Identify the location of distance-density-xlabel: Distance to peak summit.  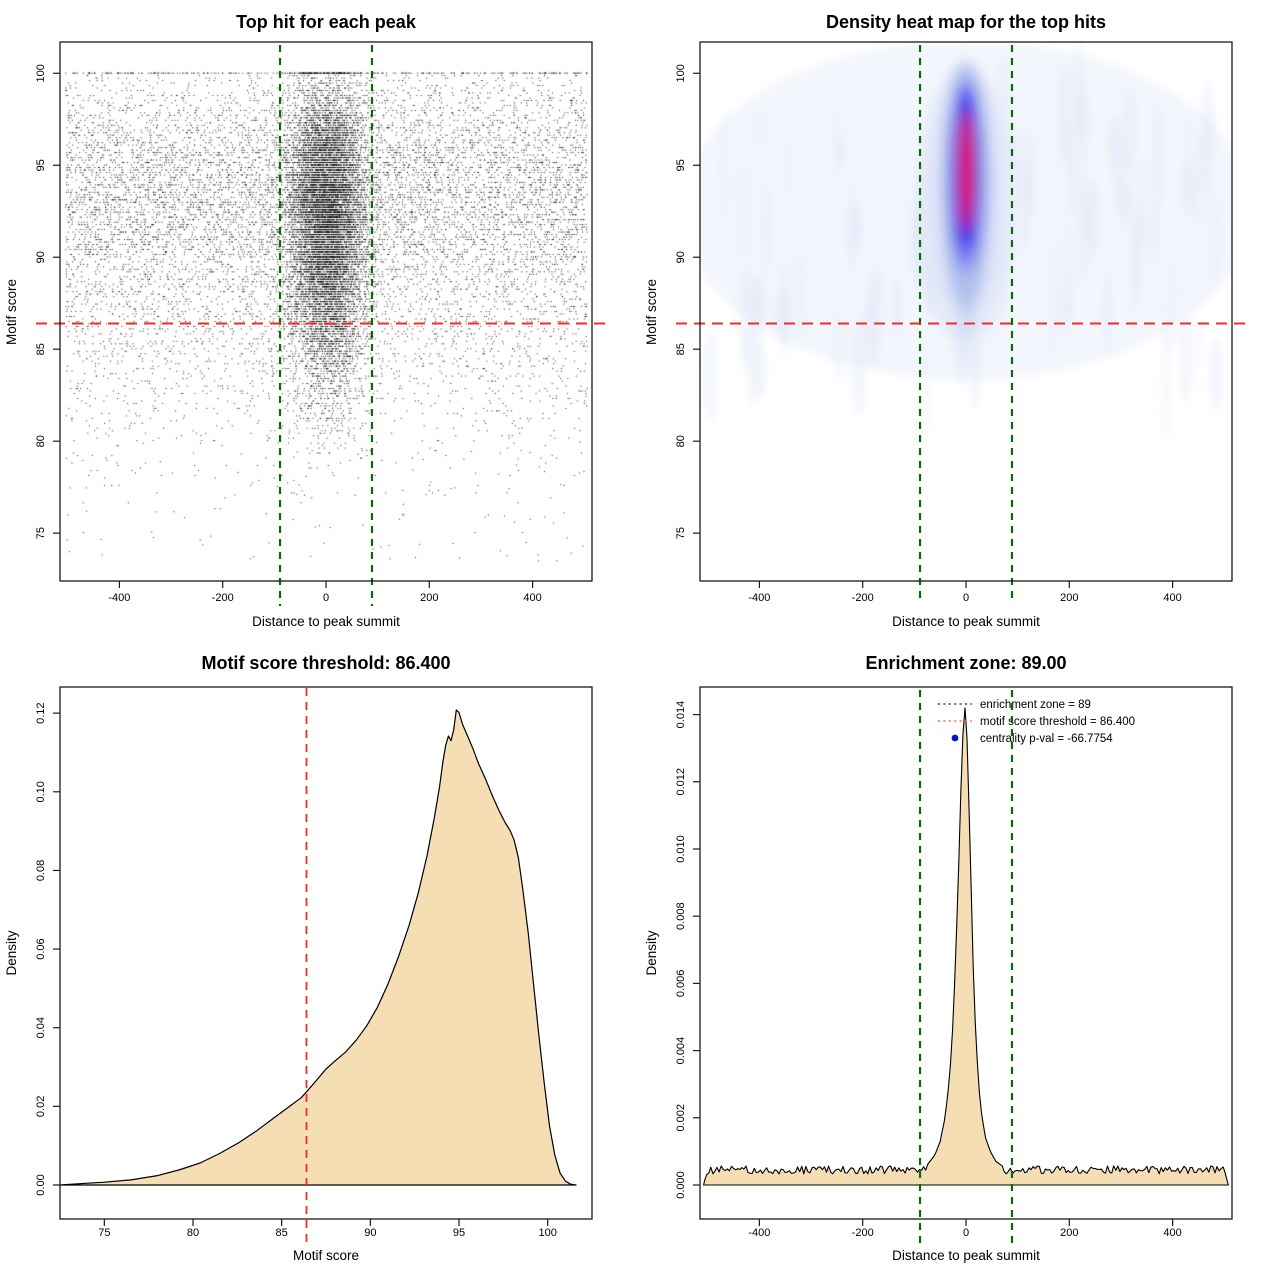
(966, 1255).